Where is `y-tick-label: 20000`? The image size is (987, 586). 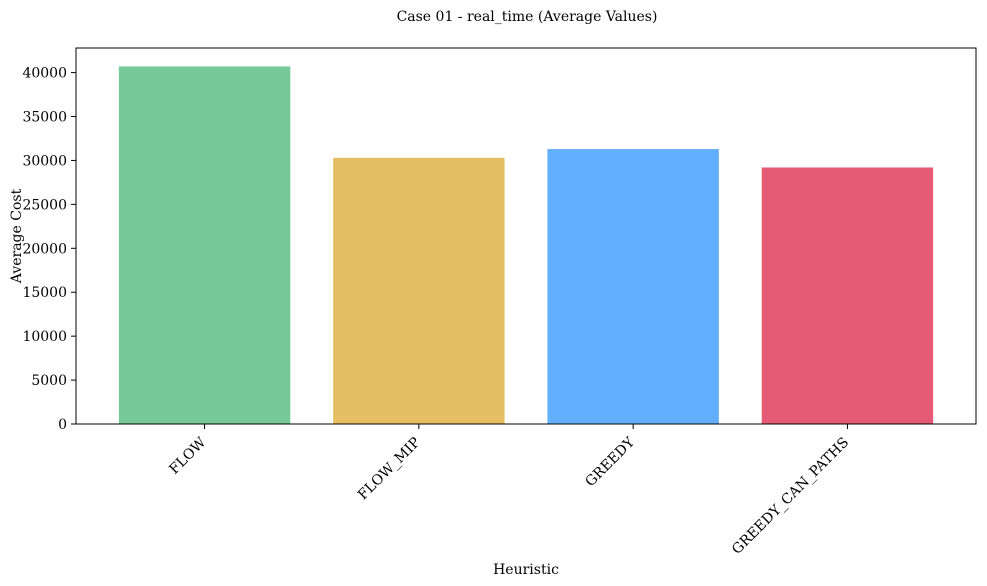 y-tick-label: 20000 is located at coordinates (44, 249).